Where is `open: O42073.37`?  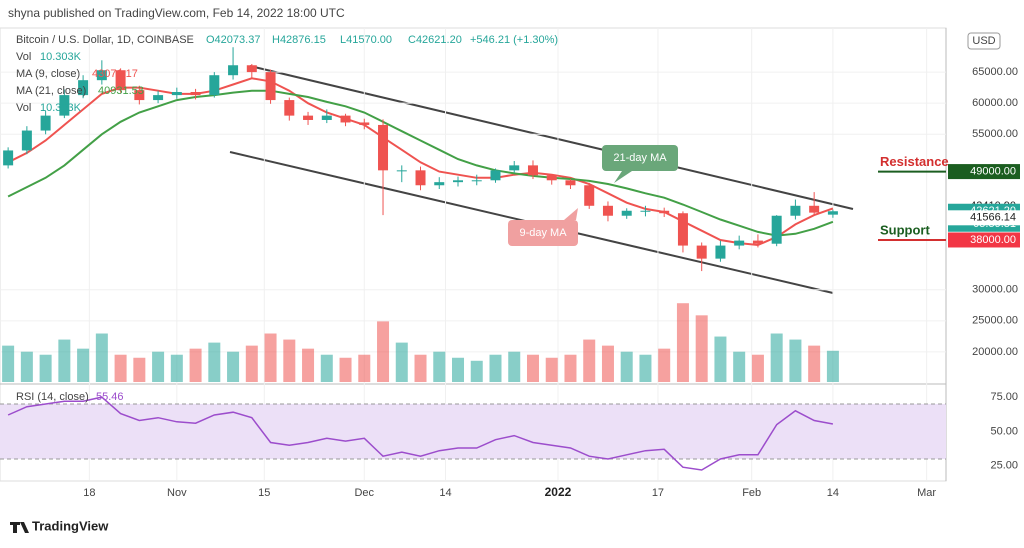 open: O42073.37 is located at coordinates (233, 40).